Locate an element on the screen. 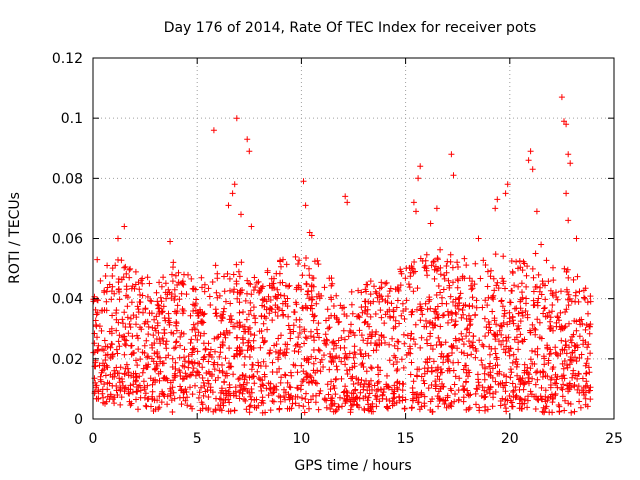 The width and height of the screenshot is (640, 480). x-axis-label: GPS time / hours is located at coordinates (352, 466).